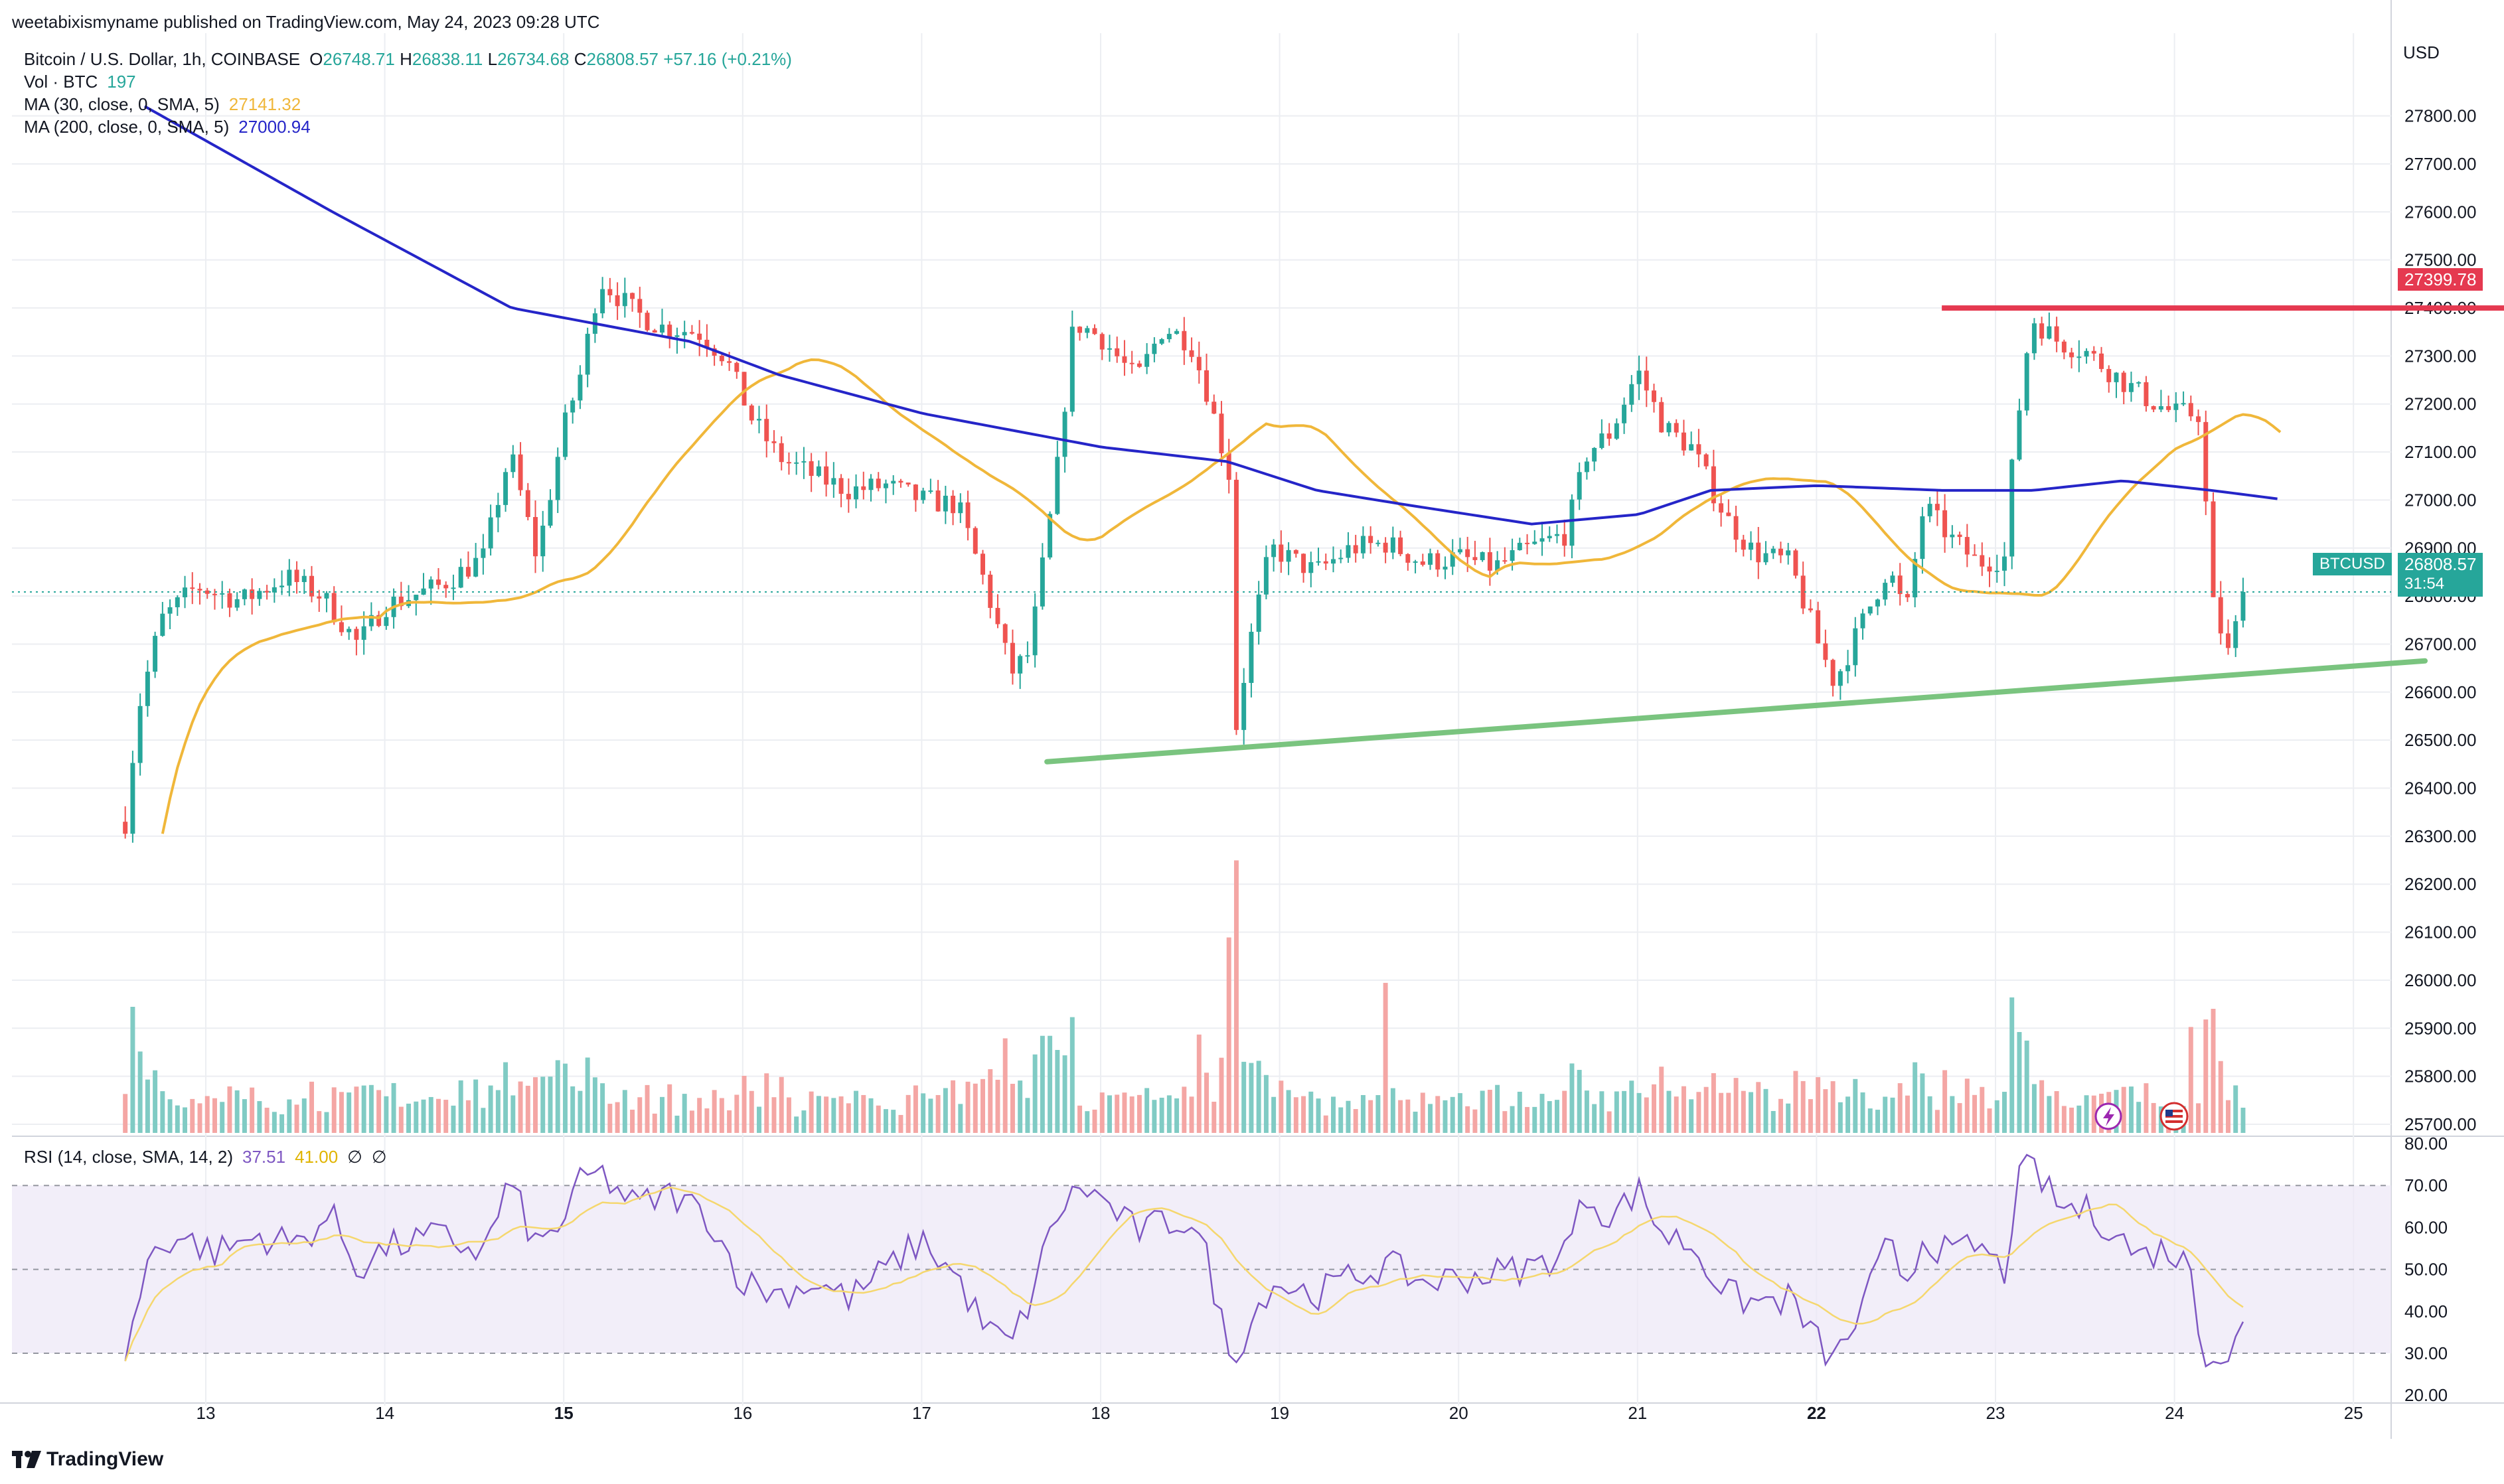 This screenshot has height=1484, width=2504. What do you see at coordinates (1736, 711) in the screenshot?
I see `support-trendline` at bounding box center [1736, 711].